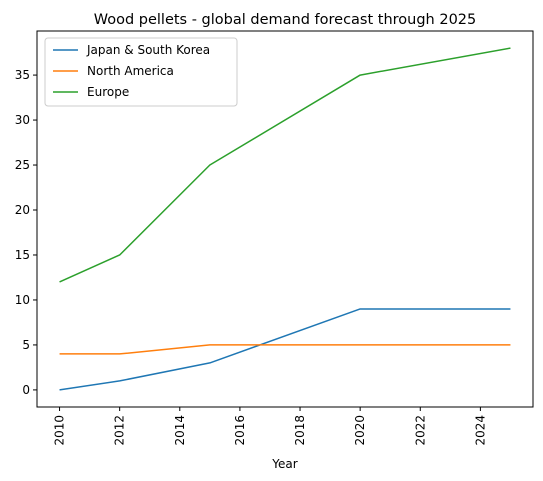 The width and height of the screenshot is (543, 481). What do you see at coordinates (420, 430) in the screenshot?
I see `x-tick-label: 2022` at bounding box center [420, 430].